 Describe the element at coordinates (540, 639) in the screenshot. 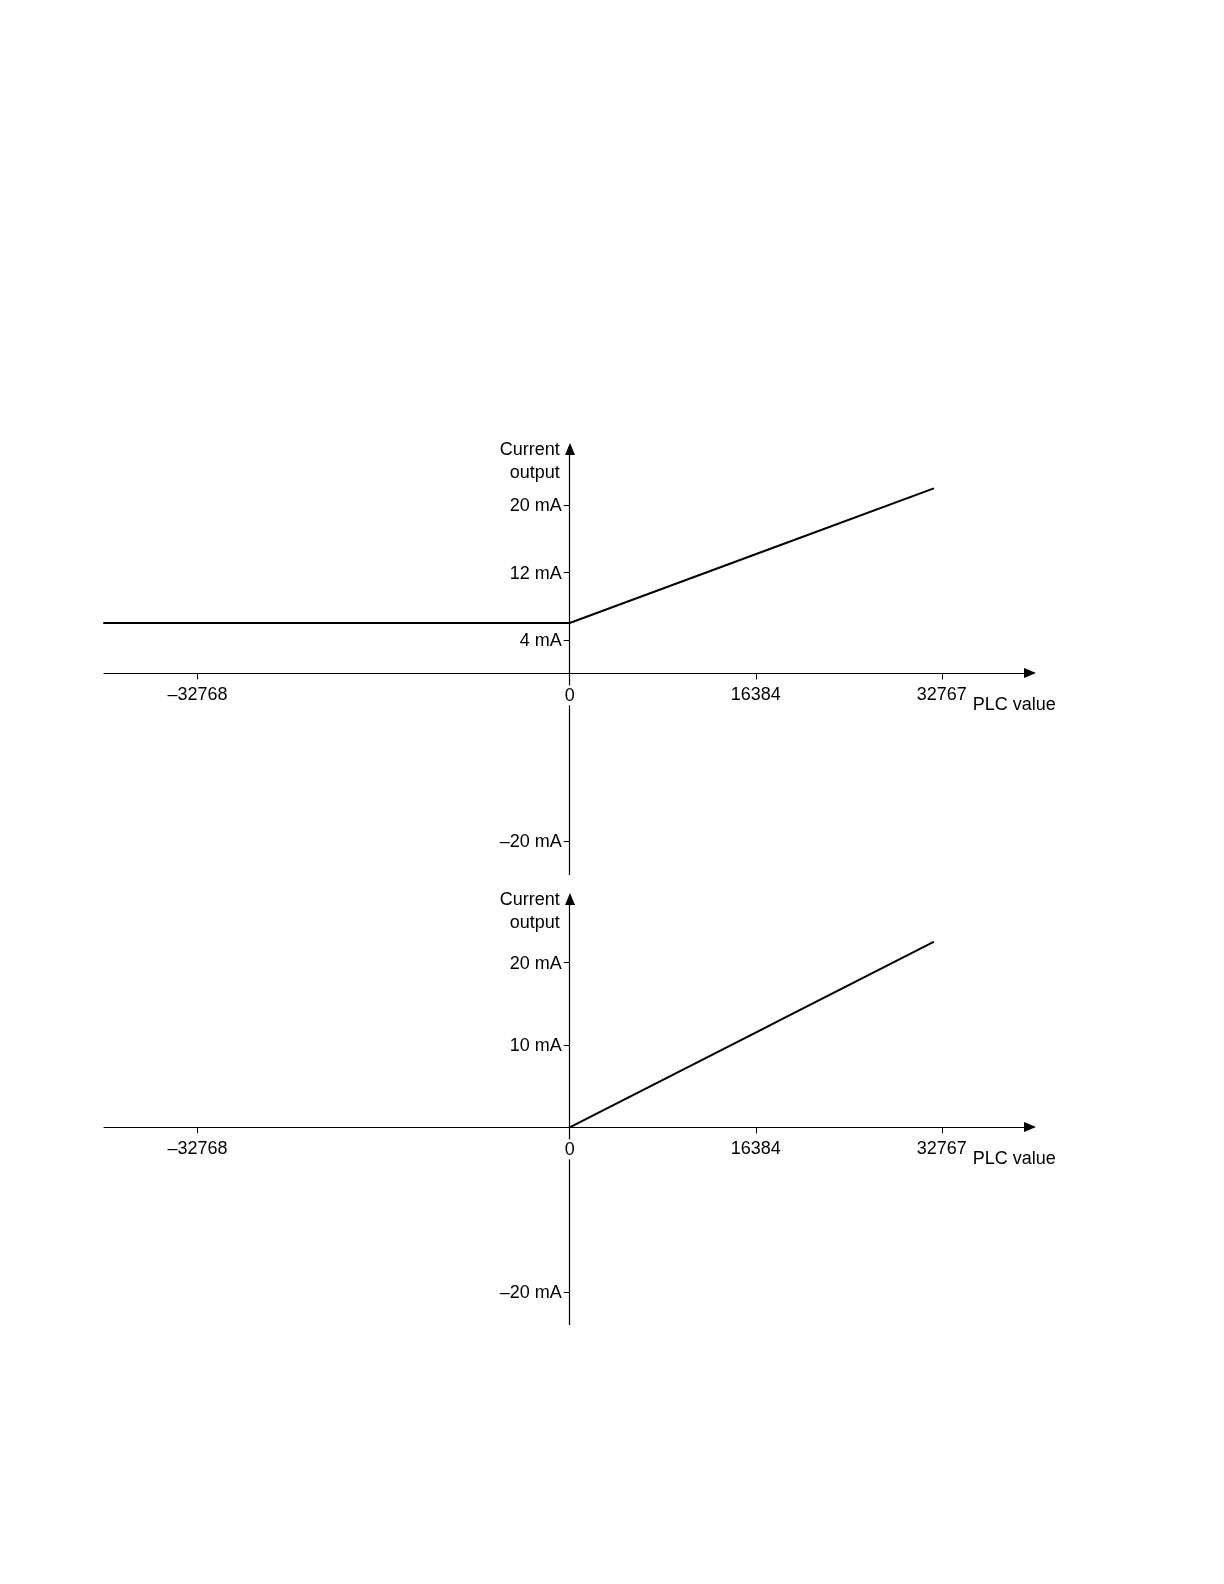

I see `y-tick-label: 4 mA` at that location.